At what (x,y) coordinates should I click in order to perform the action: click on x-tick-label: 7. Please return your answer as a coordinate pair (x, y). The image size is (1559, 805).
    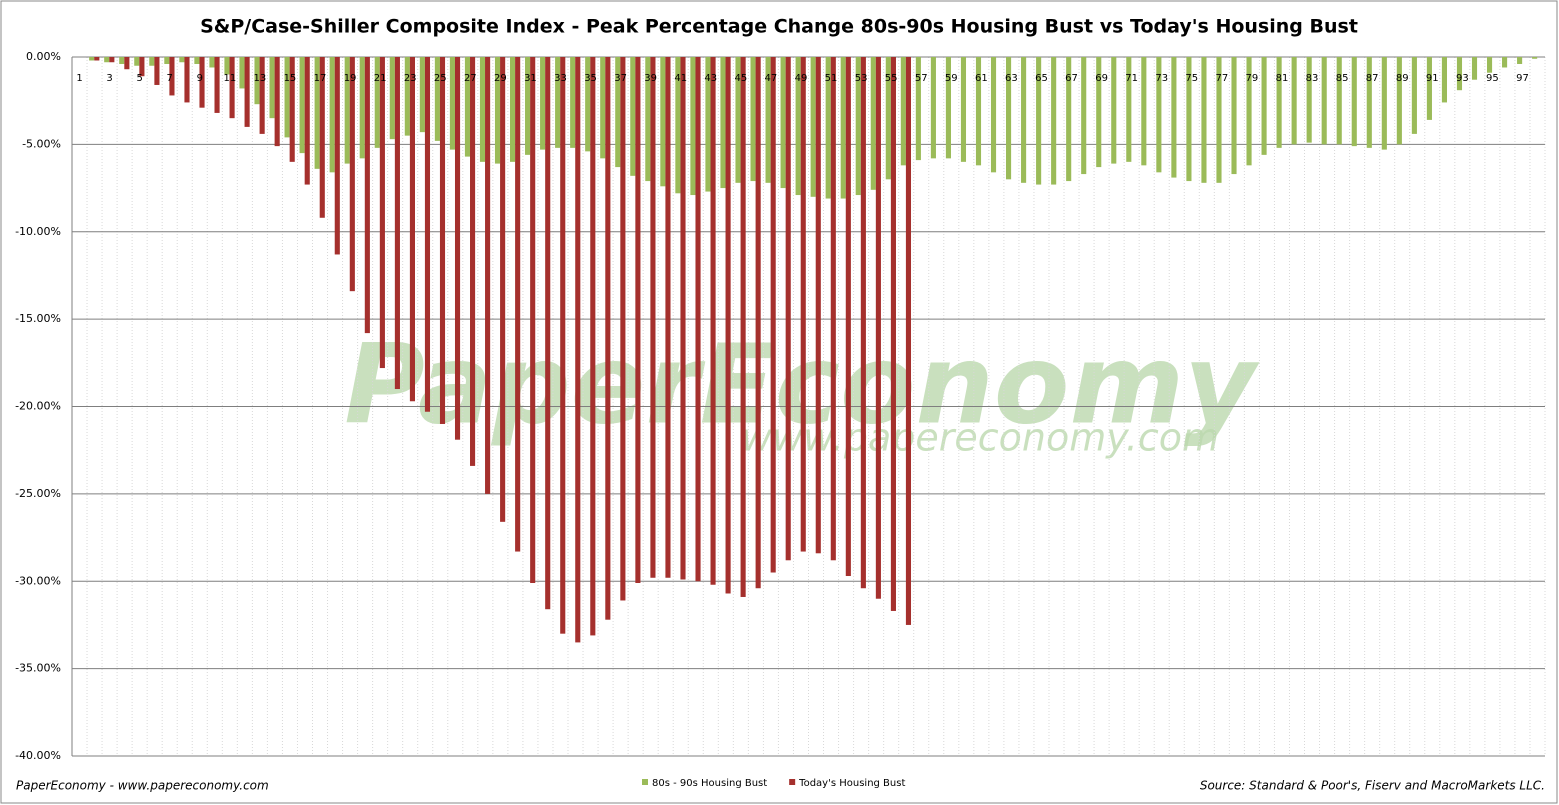
    Looking at the image, I should click on (170, 78).